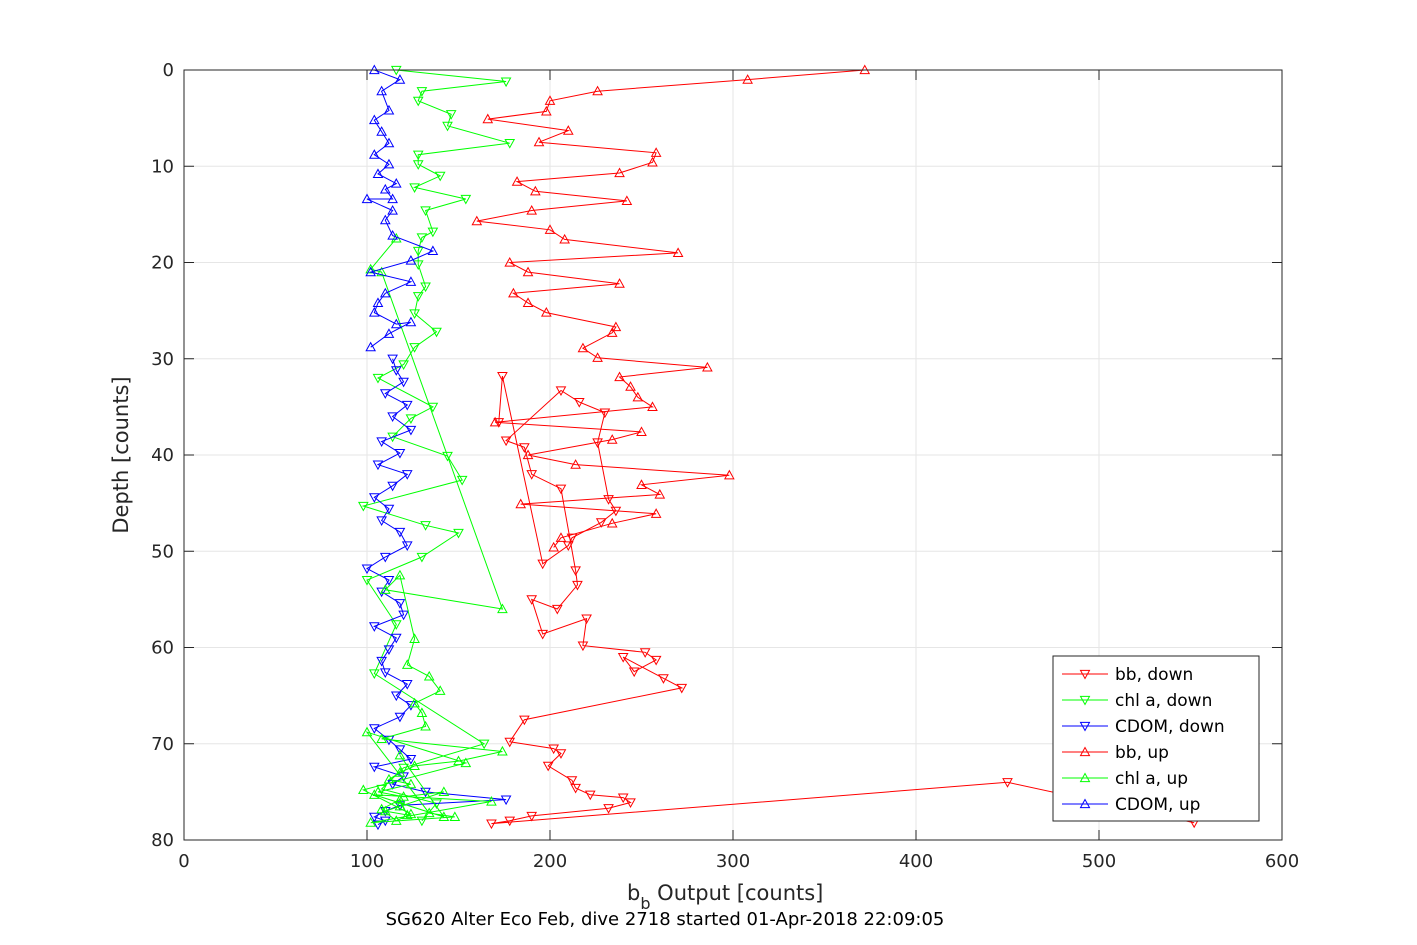 This screenshot has width=1417, height=945. I want to click on y-tick-label: 60, so click(162, 648).